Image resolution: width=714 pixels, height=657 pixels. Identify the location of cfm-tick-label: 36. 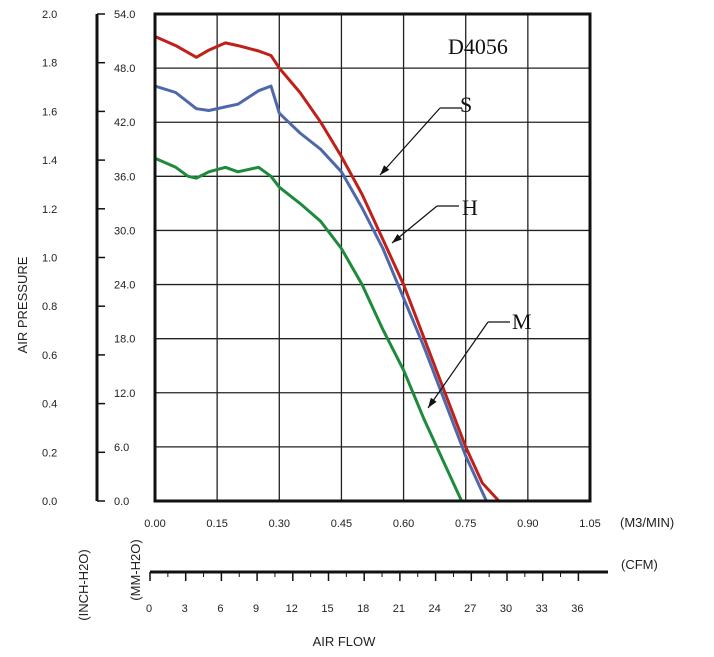
(577, 609).